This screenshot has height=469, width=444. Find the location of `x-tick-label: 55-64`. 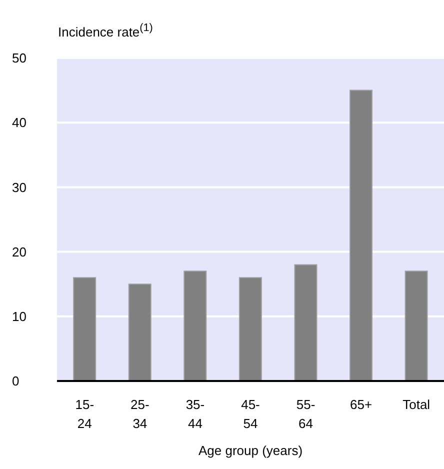

x-tick-label: 55-64 is located at coordinates (306, 414).